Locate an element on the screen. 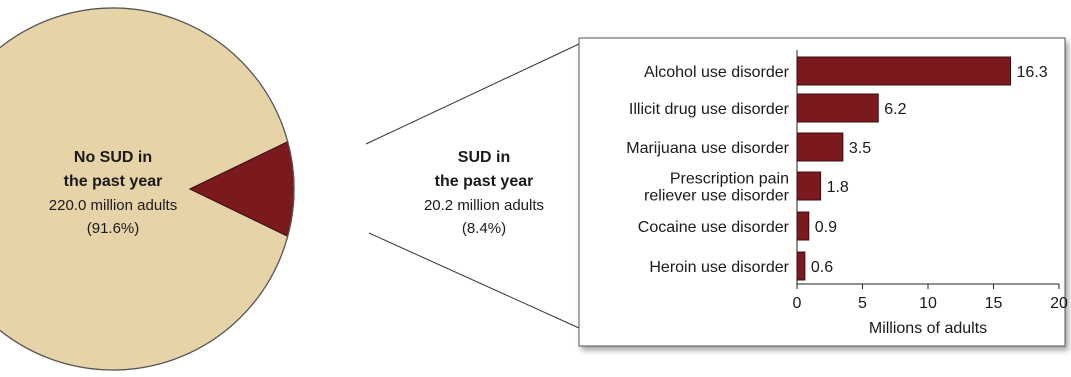  bar-value-label-3: 1.8 is located at coordinates (838, 187).